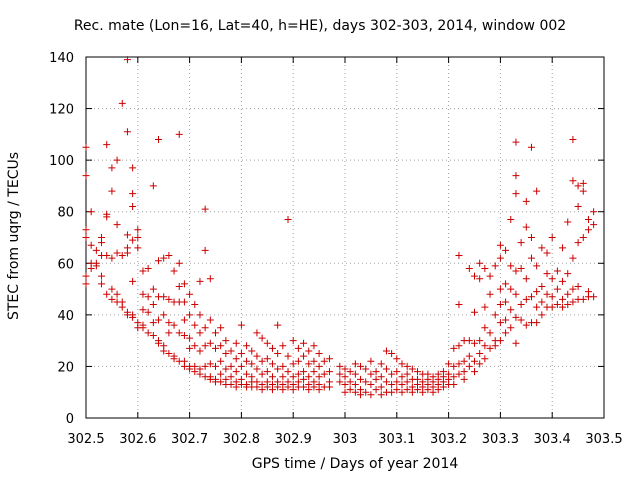 This screenshot has height=480, width=640. What do you see at coordinates (65, 367) in the screenshot?
I see `y-tick-label: 20` at bounding box center [65, 367].